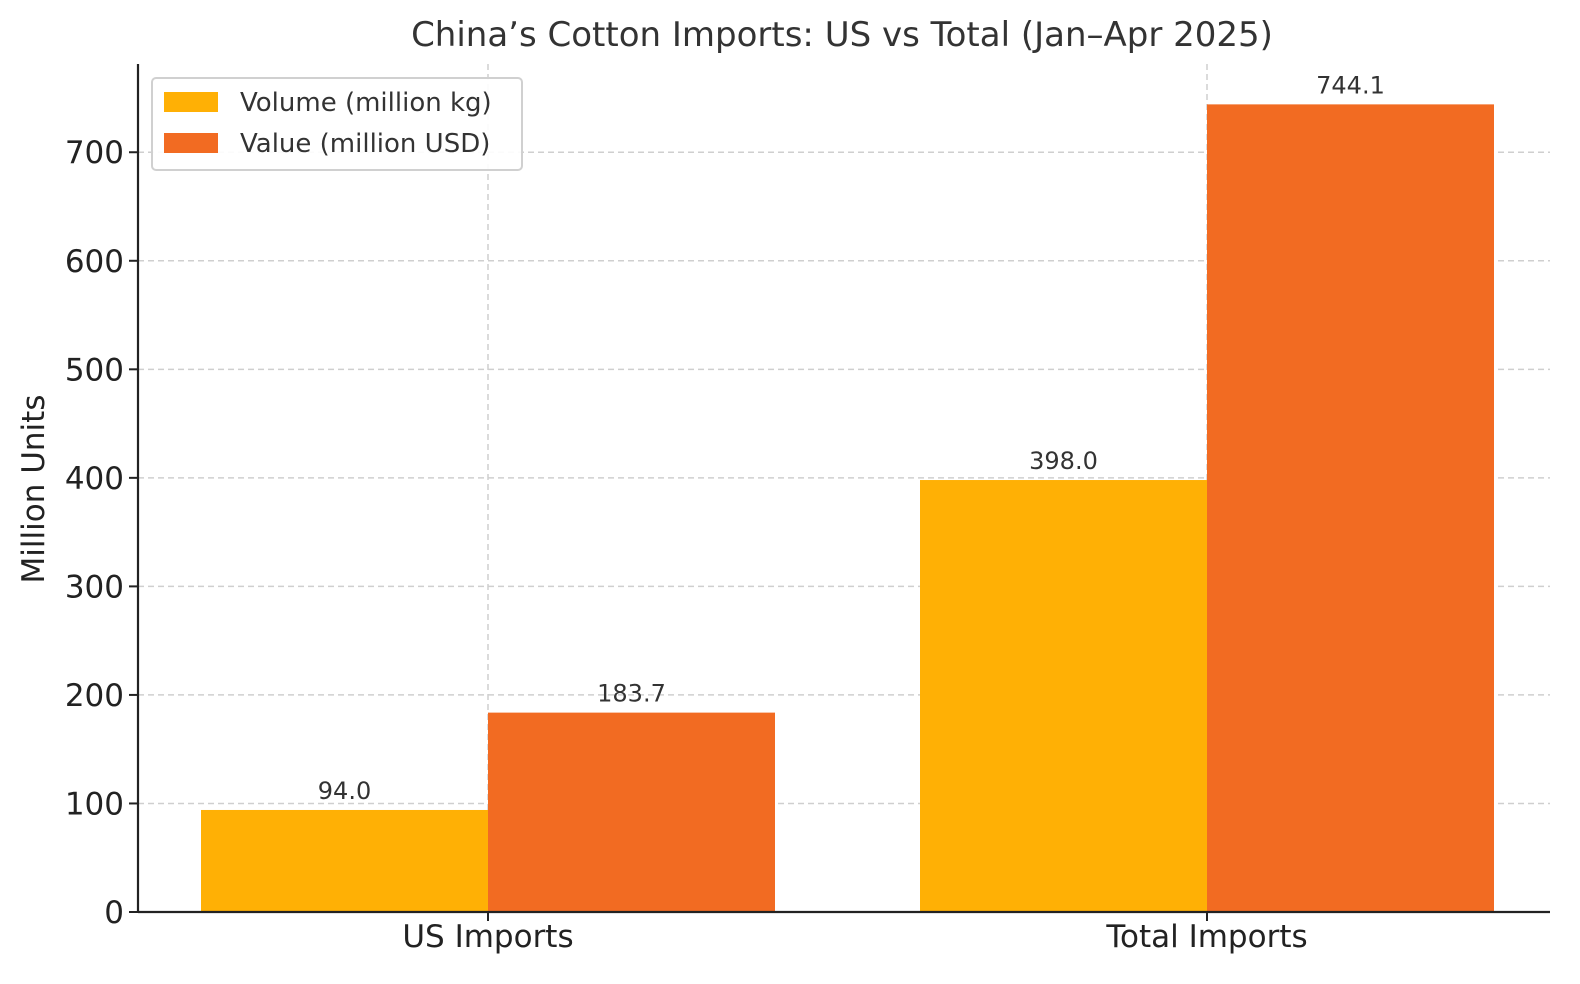 The image size is (1580, 984). I want to click on legend: Volume (million kg) Value (million USD), so click(337, 124).